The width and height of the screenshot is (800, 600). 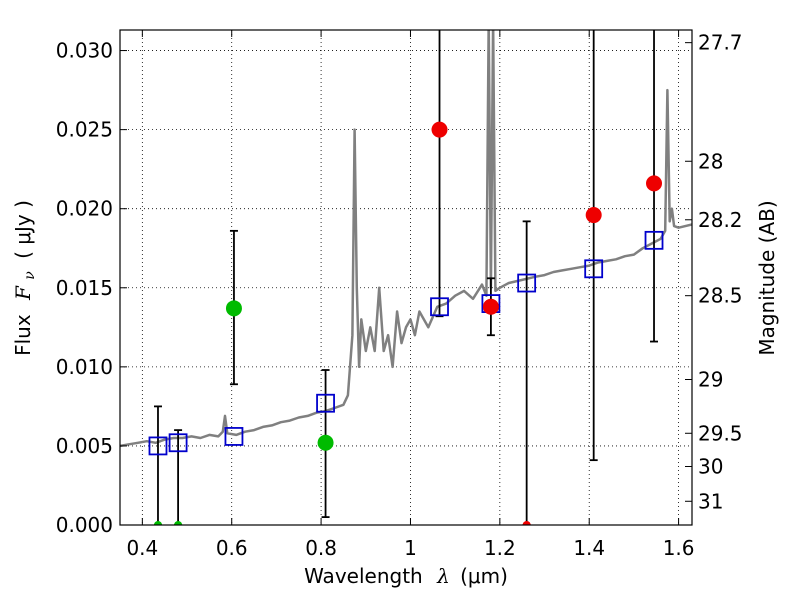 What do you see at coordinates (500, 548) in the screenshot?
I see `x-tick-label: 1.2` at bounding box center [500, 548].